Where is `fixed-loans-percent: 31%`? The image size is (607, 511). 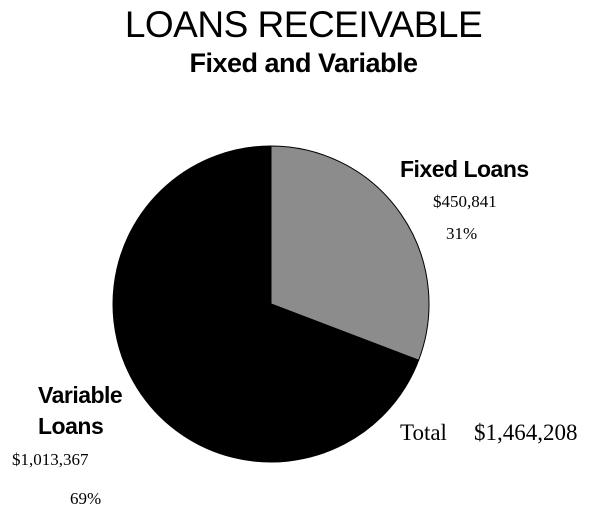
fixed-loans-percent: 31% is located at coordinates (462, 233).